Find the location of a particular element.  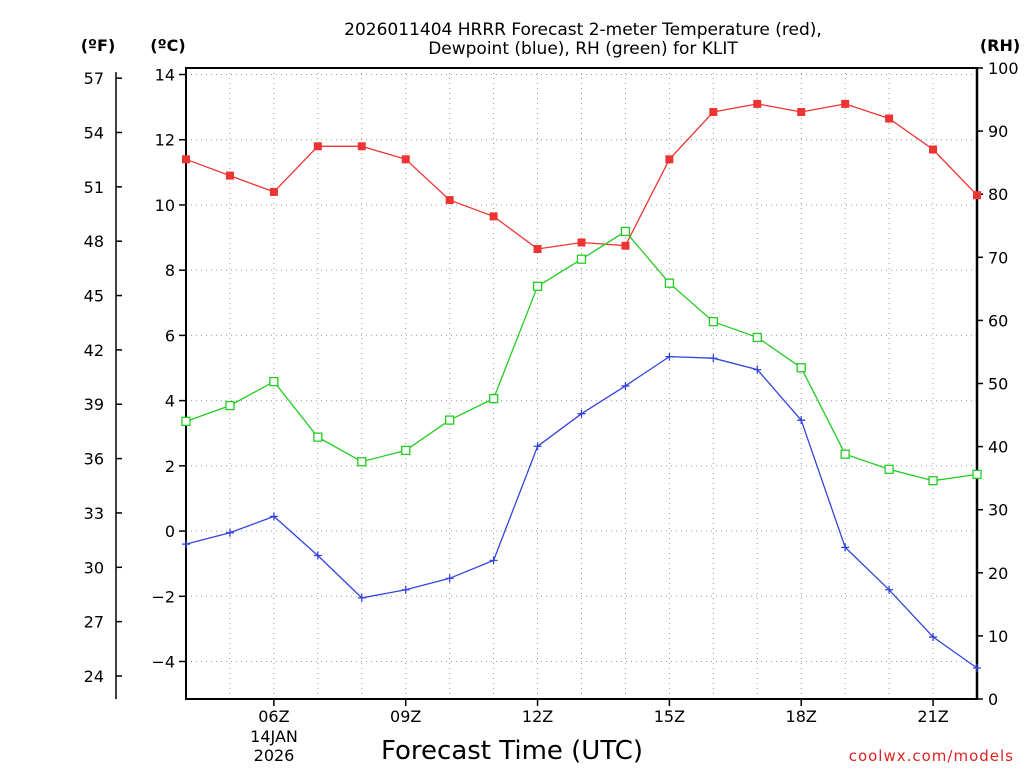

celsius-tick-label: 12 is located at coordinates (165, 140).